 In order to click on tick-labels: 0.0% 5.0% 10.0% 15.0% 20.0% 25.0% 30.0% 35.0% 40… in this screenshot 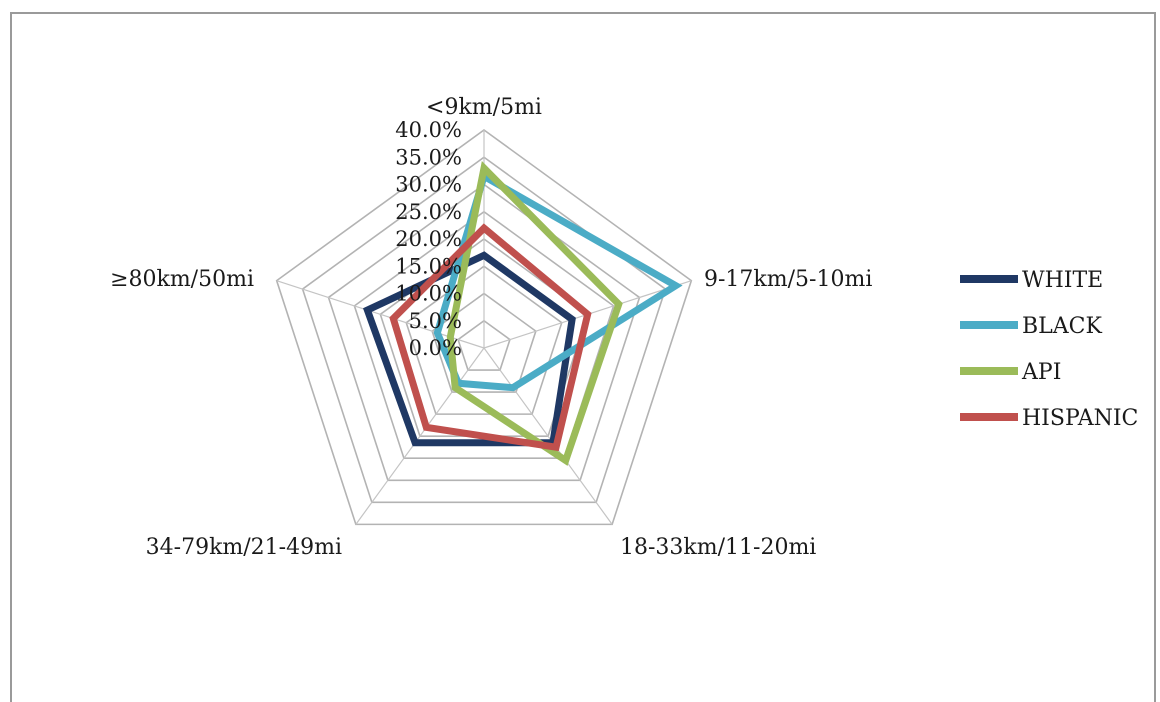, I will do `click(428, 239)`.